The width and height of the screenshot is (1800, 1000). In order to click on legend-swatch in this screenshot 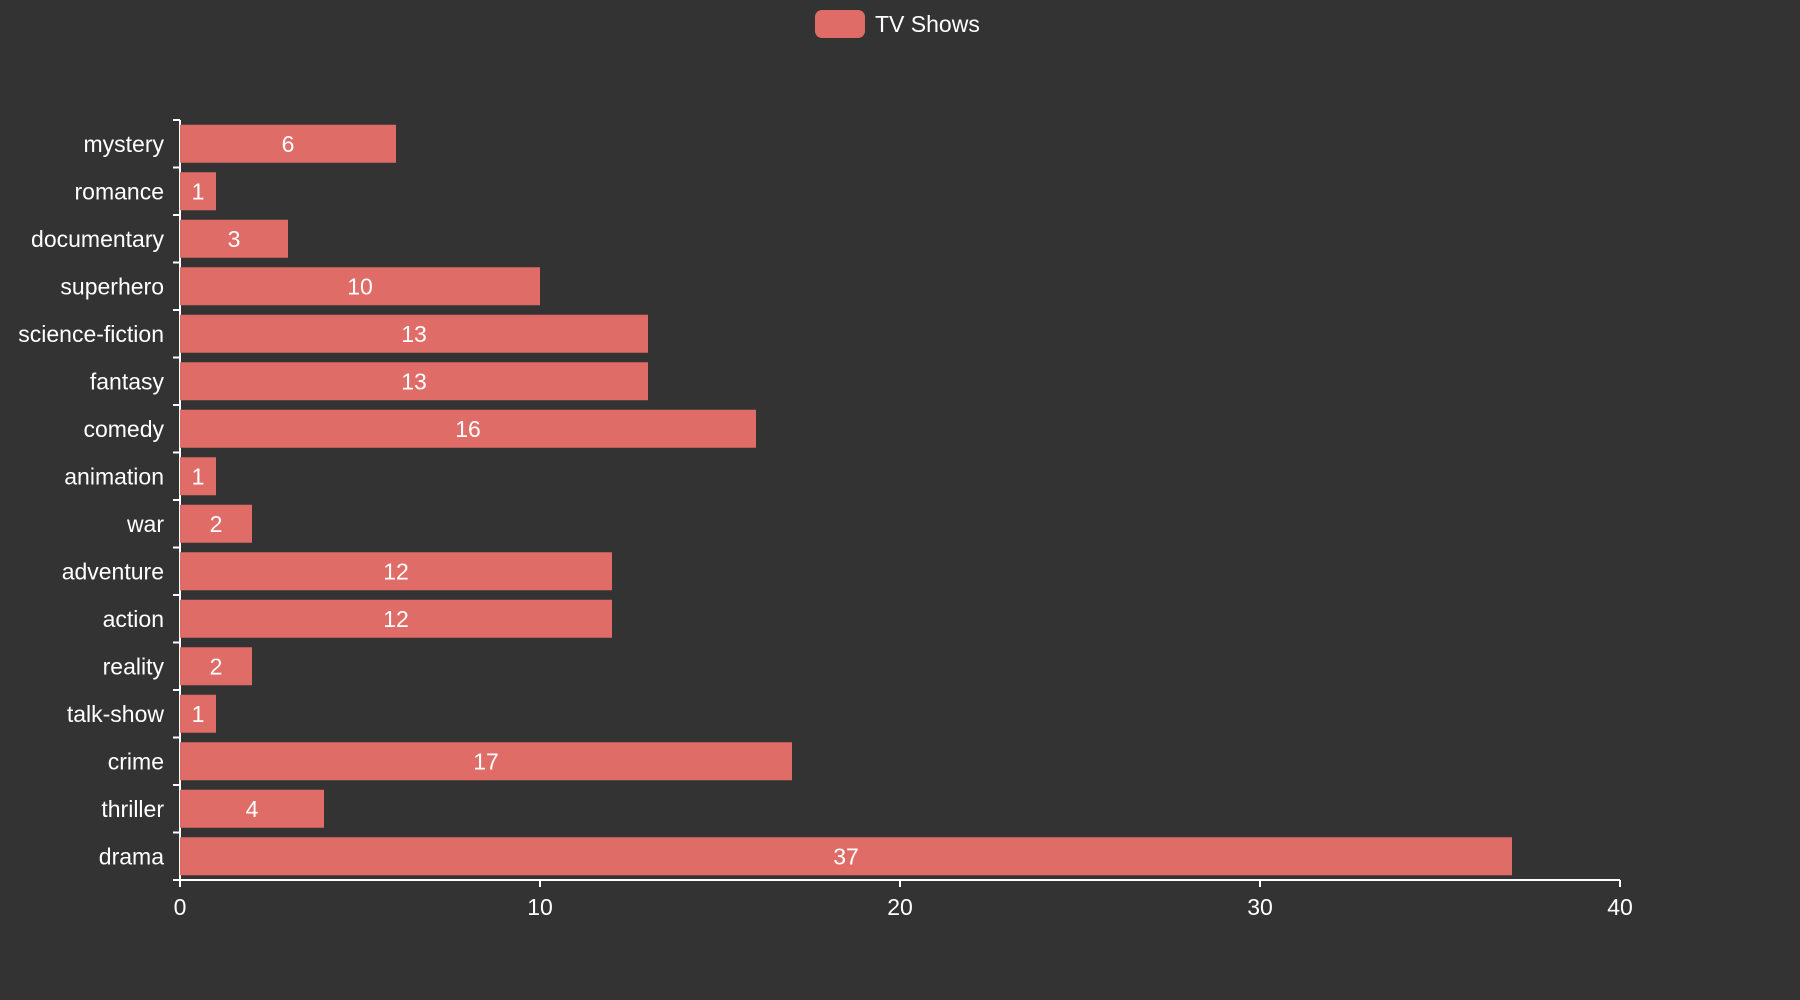, I will do `click(840, 24)`.